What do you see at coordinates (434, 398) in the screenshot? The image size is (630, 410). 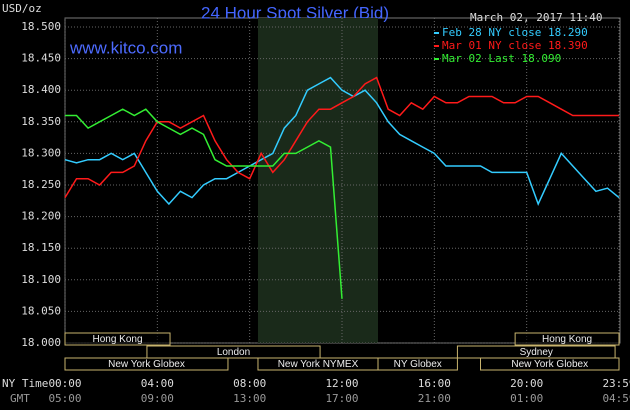 I see `x-tick-label-gmt: 21:00` at bounding box center [434, 398].